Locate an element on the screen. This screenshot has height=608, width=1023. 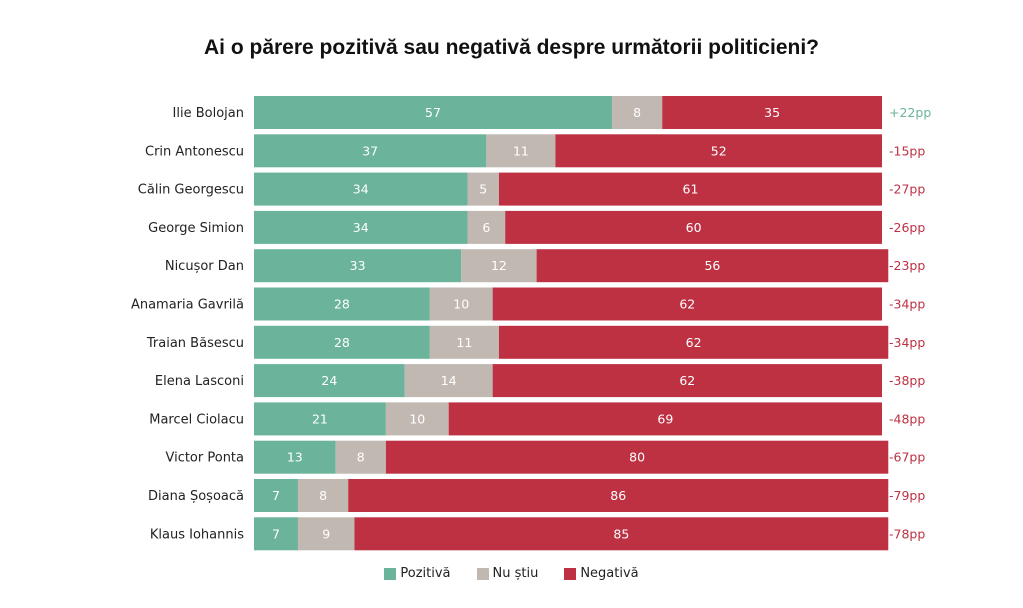
category-label: Victor Ponta is located at coordinates (204, 458).